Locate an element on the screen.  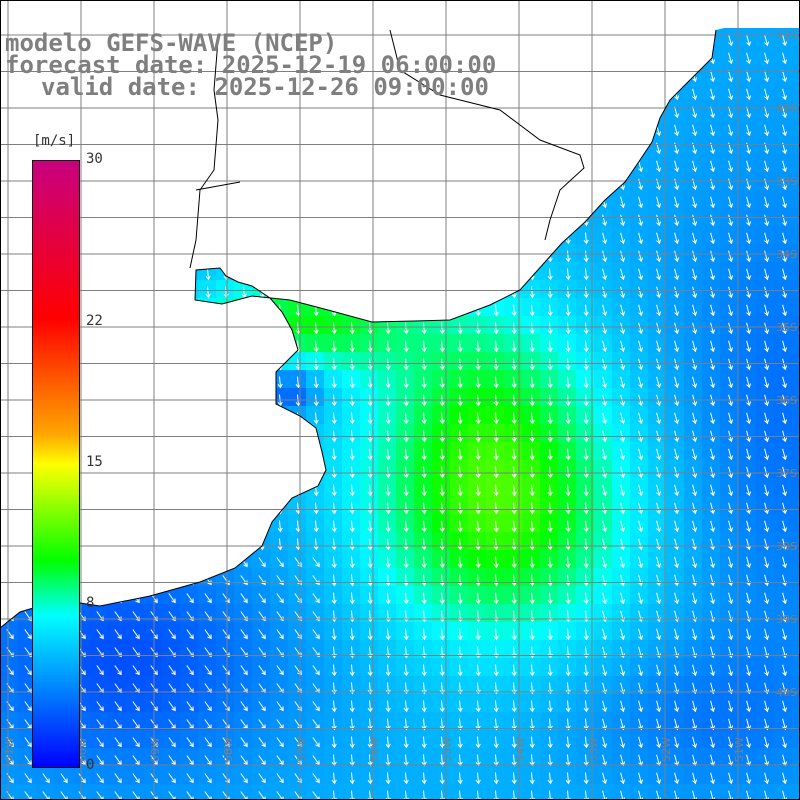
longitude-label: 52W is located at coordinates (666, 749).